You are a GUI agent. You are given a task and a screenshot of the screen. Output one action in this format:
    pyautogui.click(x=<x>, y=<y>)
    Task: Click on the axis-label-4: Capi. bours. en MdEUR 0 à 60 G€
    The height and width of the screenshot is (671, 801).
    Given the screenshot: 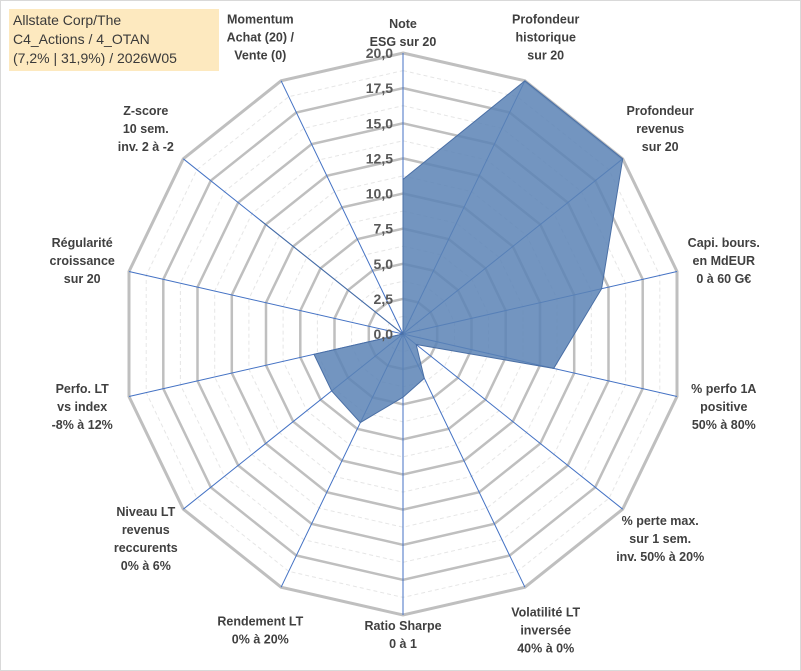 What is the action you would take?
    pyautogui.click(x=724, y=261)
    